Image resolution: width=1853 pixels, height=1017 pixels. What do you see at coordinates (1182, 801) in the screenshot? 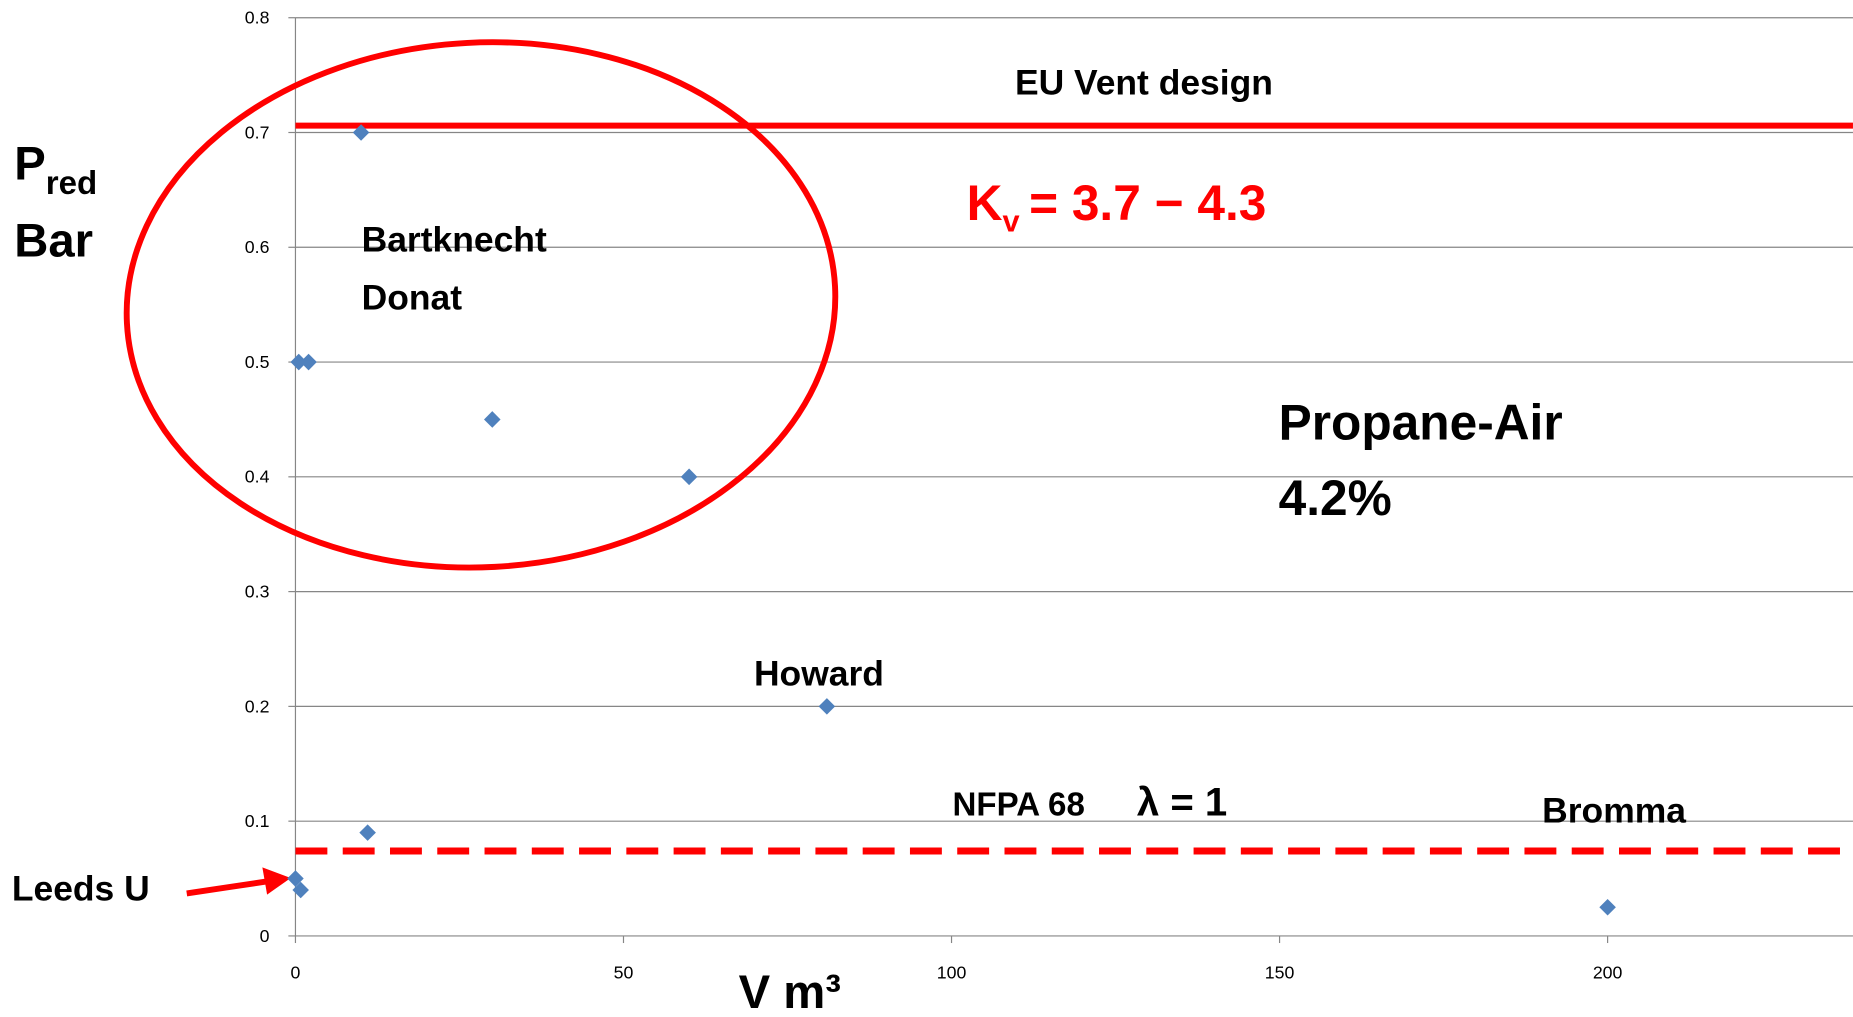
I see `reference-symbol: λ = 1` at bounding box center [1182, 801].